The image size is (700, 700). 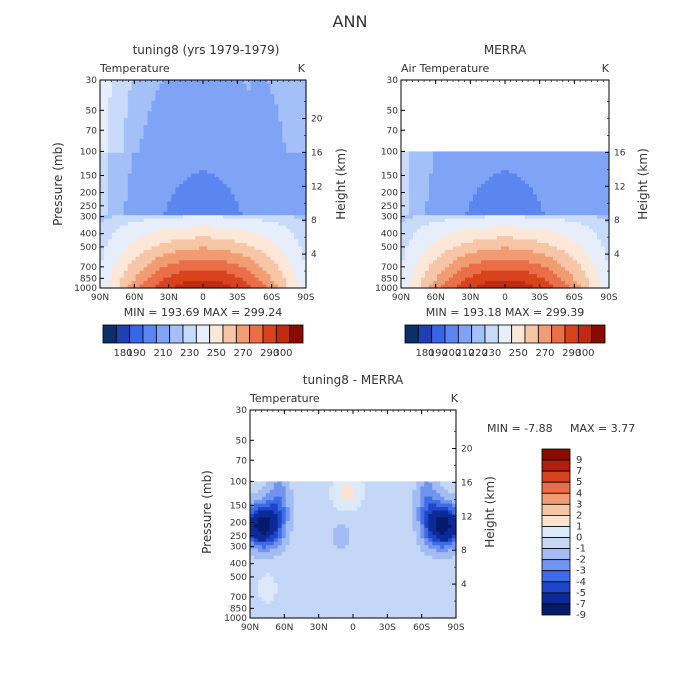 What do you see at coordinates (242, 353) in the screenshot?
I see `colorbar-label: 270` at bounding box center [242, 353].